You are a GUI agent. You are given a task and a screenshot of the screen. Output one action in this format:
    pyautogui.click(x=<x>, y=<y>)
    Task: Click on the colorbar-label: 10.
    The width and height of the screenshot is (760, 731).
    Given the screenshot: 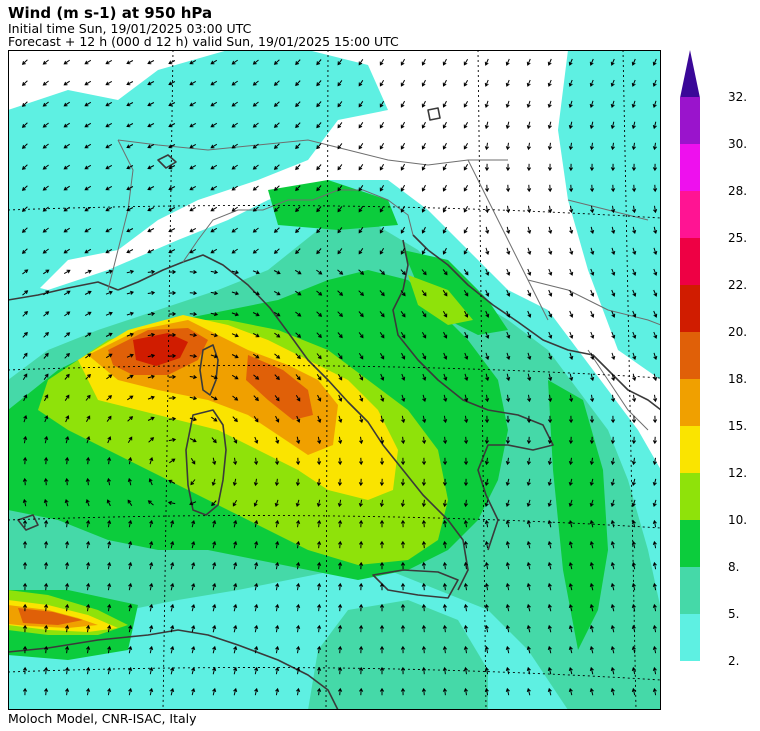 What is the action you would take?
    pyautogui.click(x=738, y=520)
    